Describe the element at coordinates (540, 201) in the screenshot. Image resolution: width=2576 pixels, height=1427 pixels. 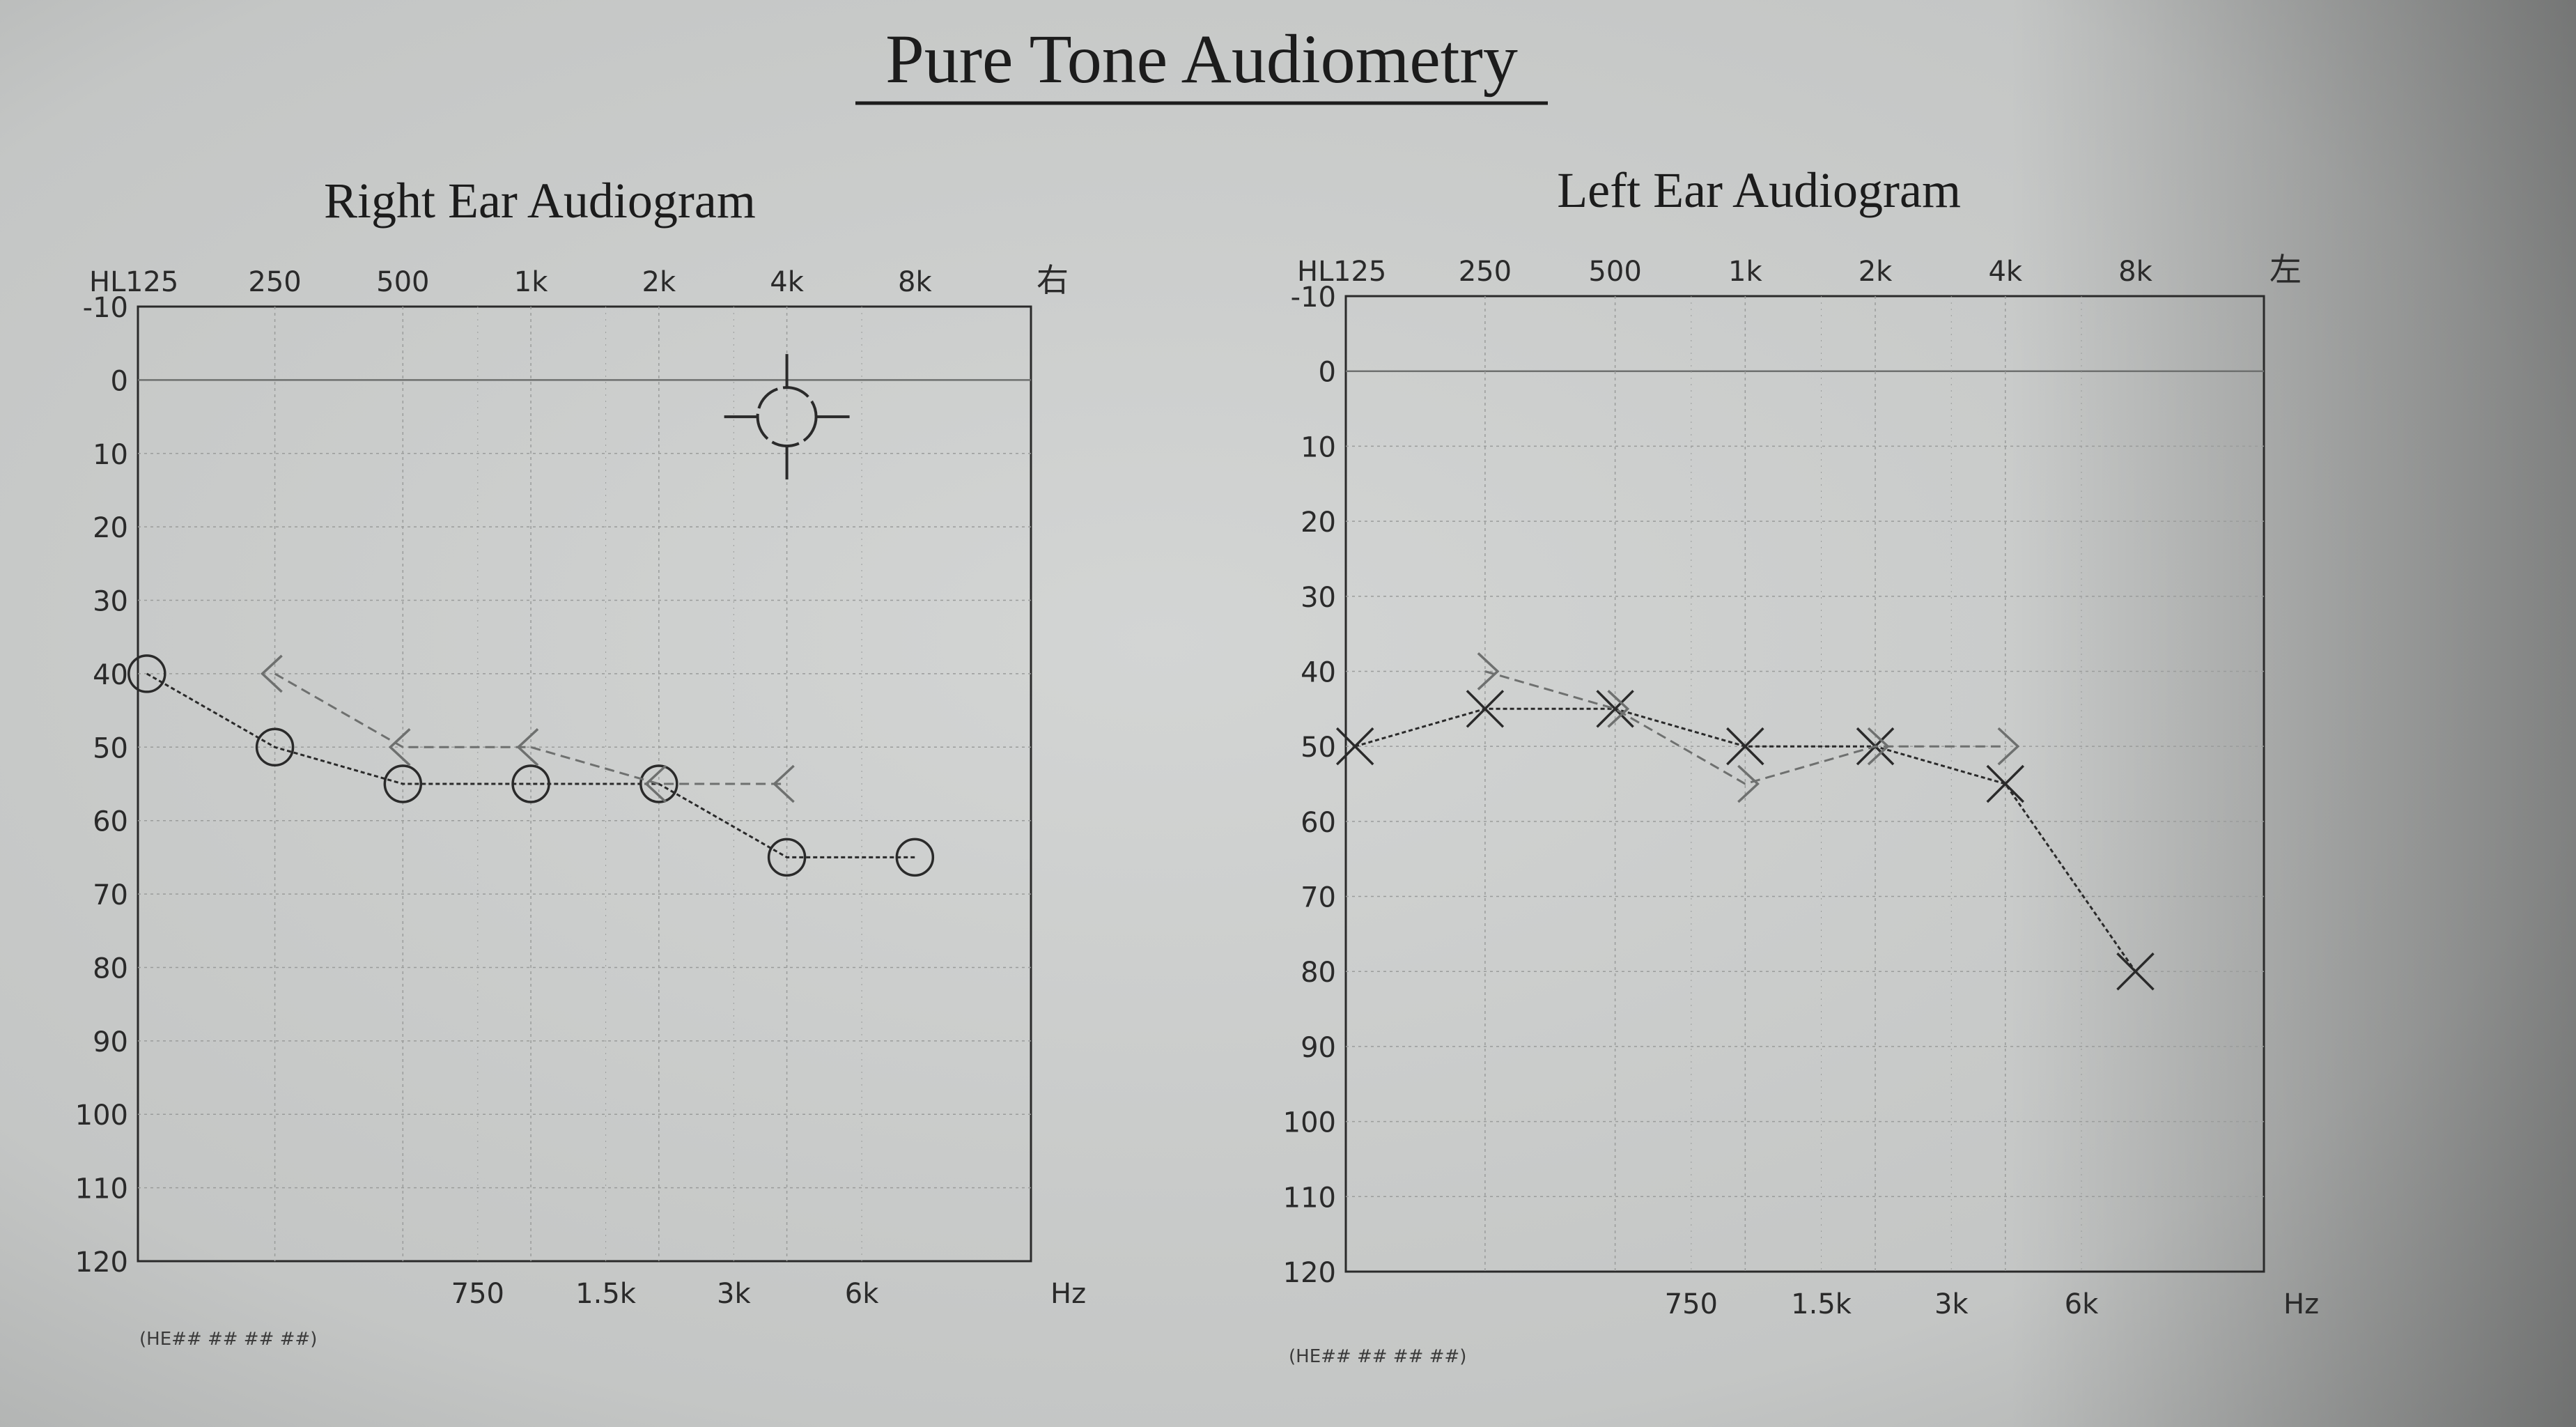
I see `chart-title: Right Ear Audiogram` at that location.